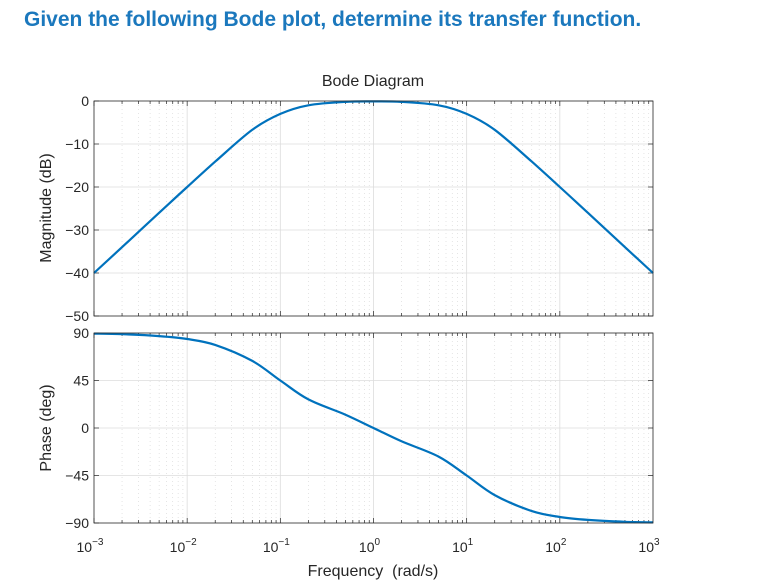 The image size is (763, 587). I want to click on y-tick-label: −90, so click(77, 523).